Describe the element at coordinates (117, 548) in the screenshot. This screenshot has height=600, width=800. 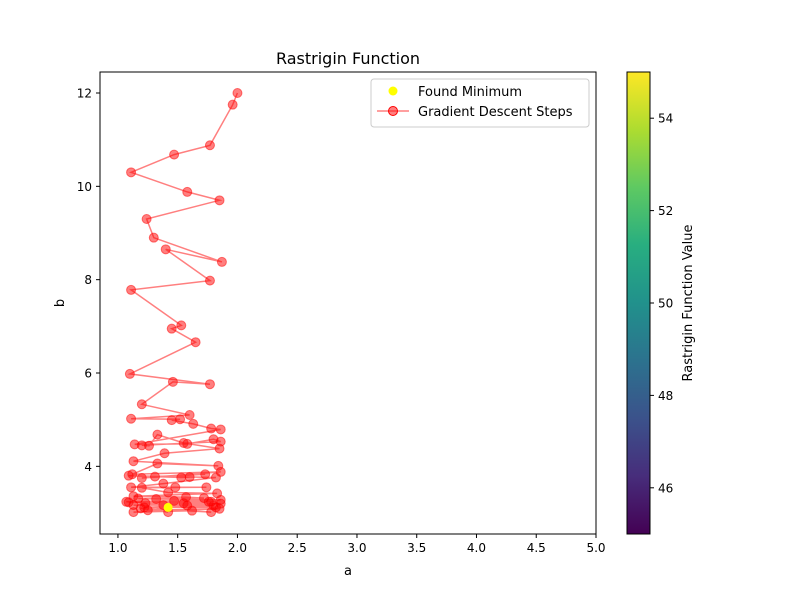
I see `x-tick-label: 1.0` at that location.